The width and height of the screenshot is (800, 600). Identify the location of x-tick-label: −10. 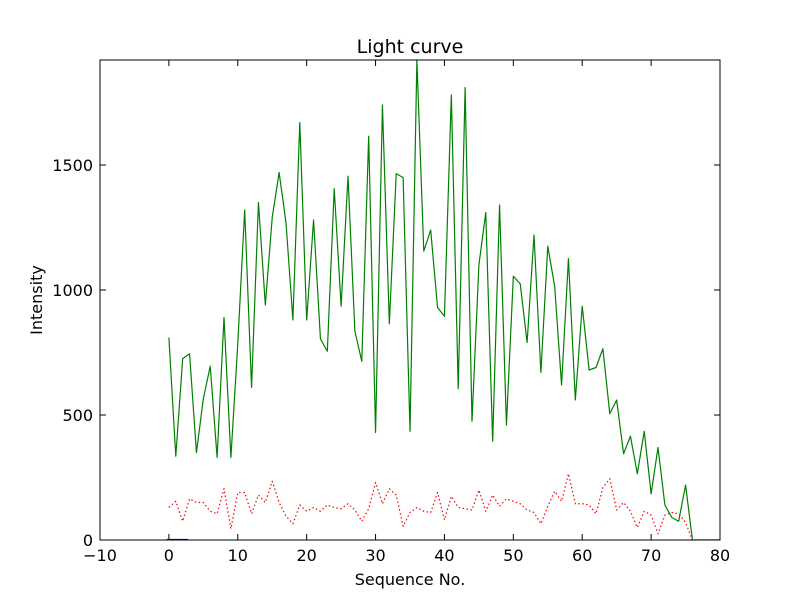
(100, 555).